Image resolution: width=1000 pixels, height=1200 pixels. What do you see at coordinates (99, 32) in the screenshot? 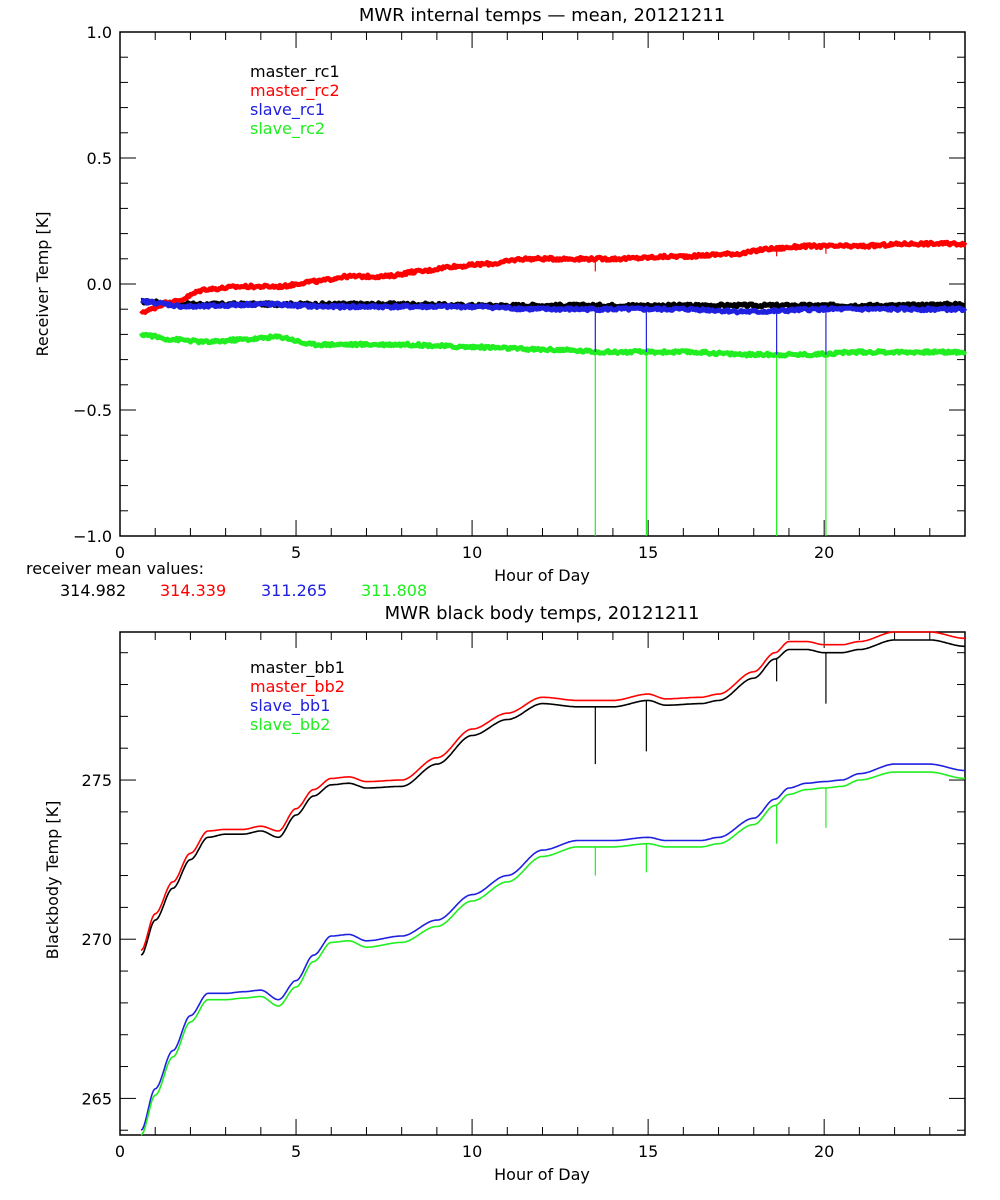
I see `y-tick-label: 1.0` at bounding box center [99, 32].